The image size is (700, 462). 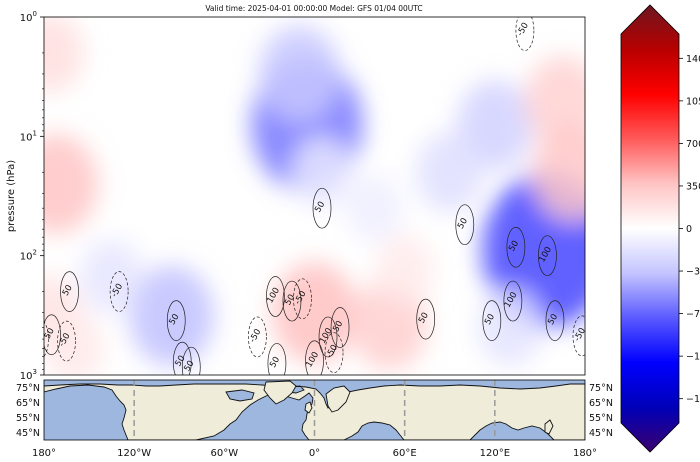 What do you see at coordinates (28, 375) in the screenshot?
I see `y-tick-label: 103` at bounding box center [28, 375].